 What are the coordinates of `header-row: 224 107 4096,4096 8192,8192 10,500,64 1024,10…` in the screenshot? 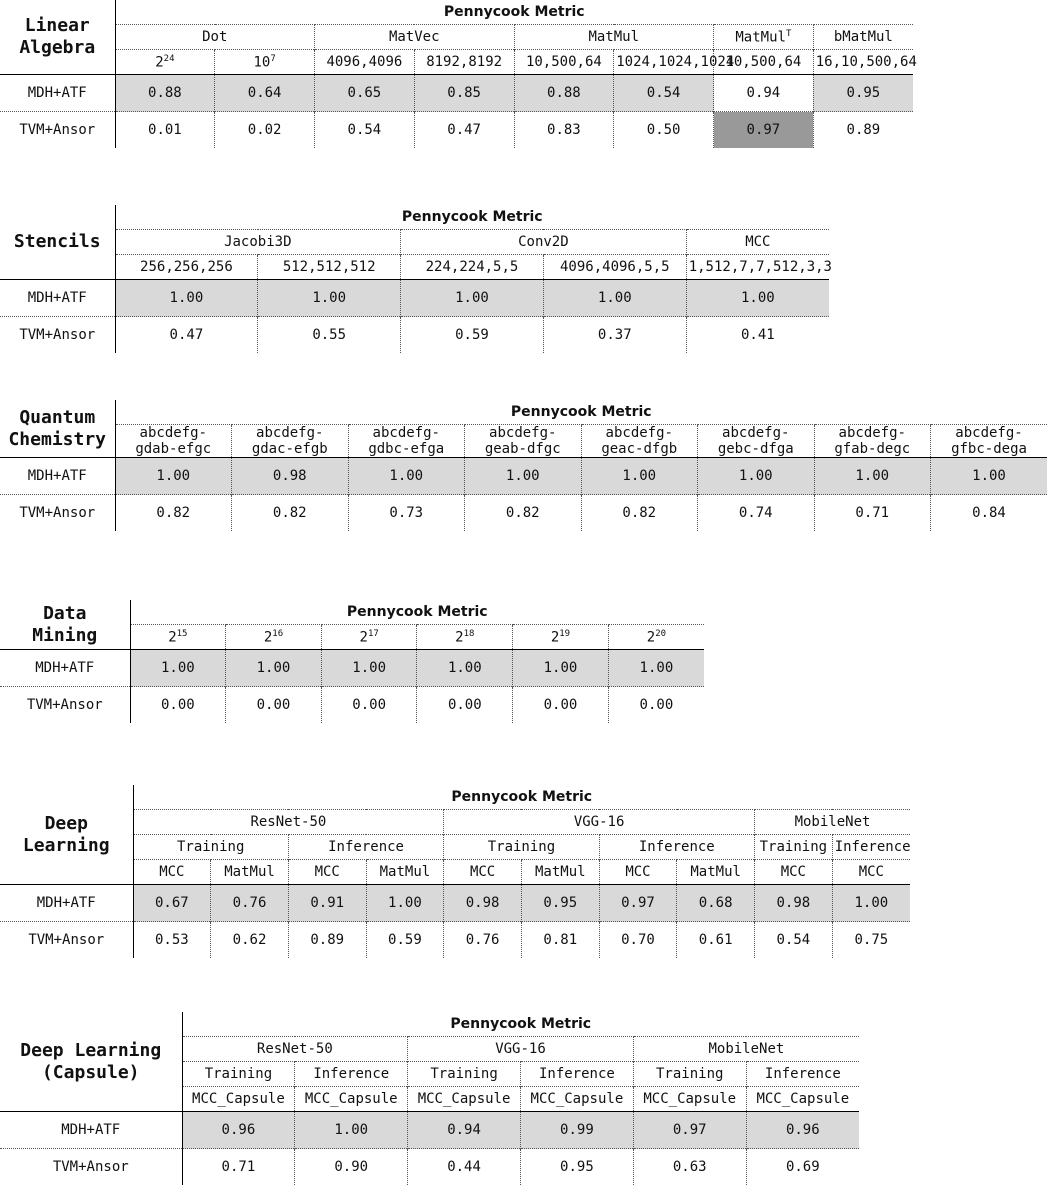 It's located at (458, 62).